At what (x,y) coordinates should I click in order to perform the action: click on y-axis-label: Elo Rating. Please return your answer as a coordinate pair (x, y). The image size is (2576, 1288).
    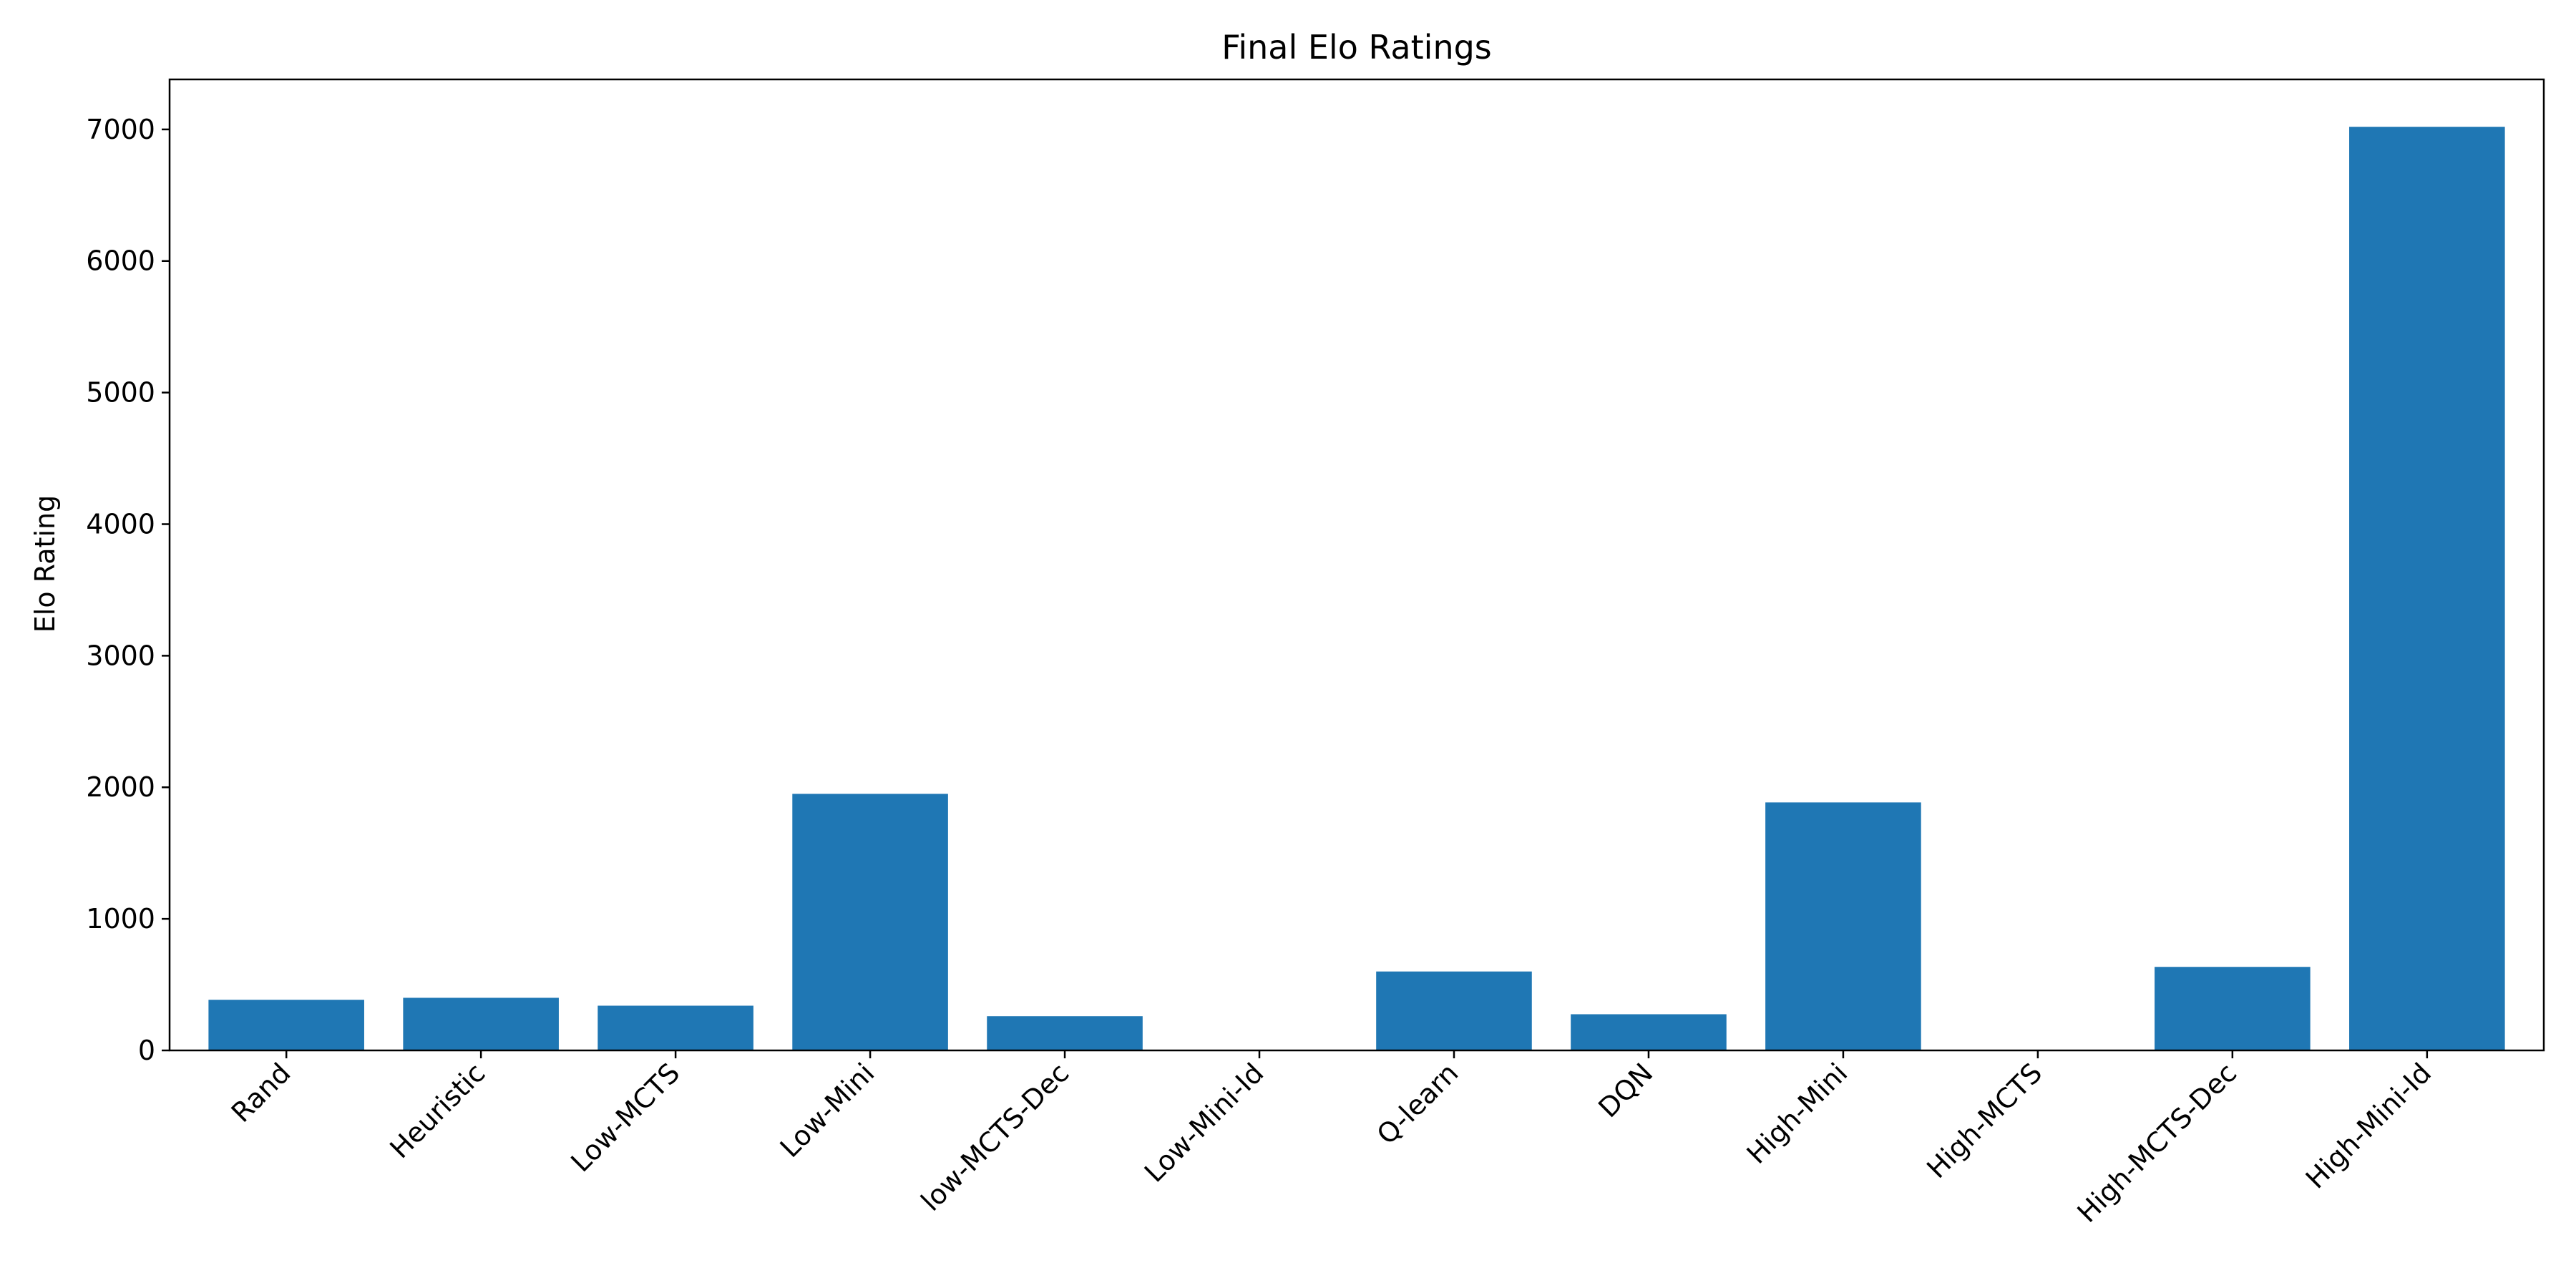
    Looking at the image, I should click on (45, 564).